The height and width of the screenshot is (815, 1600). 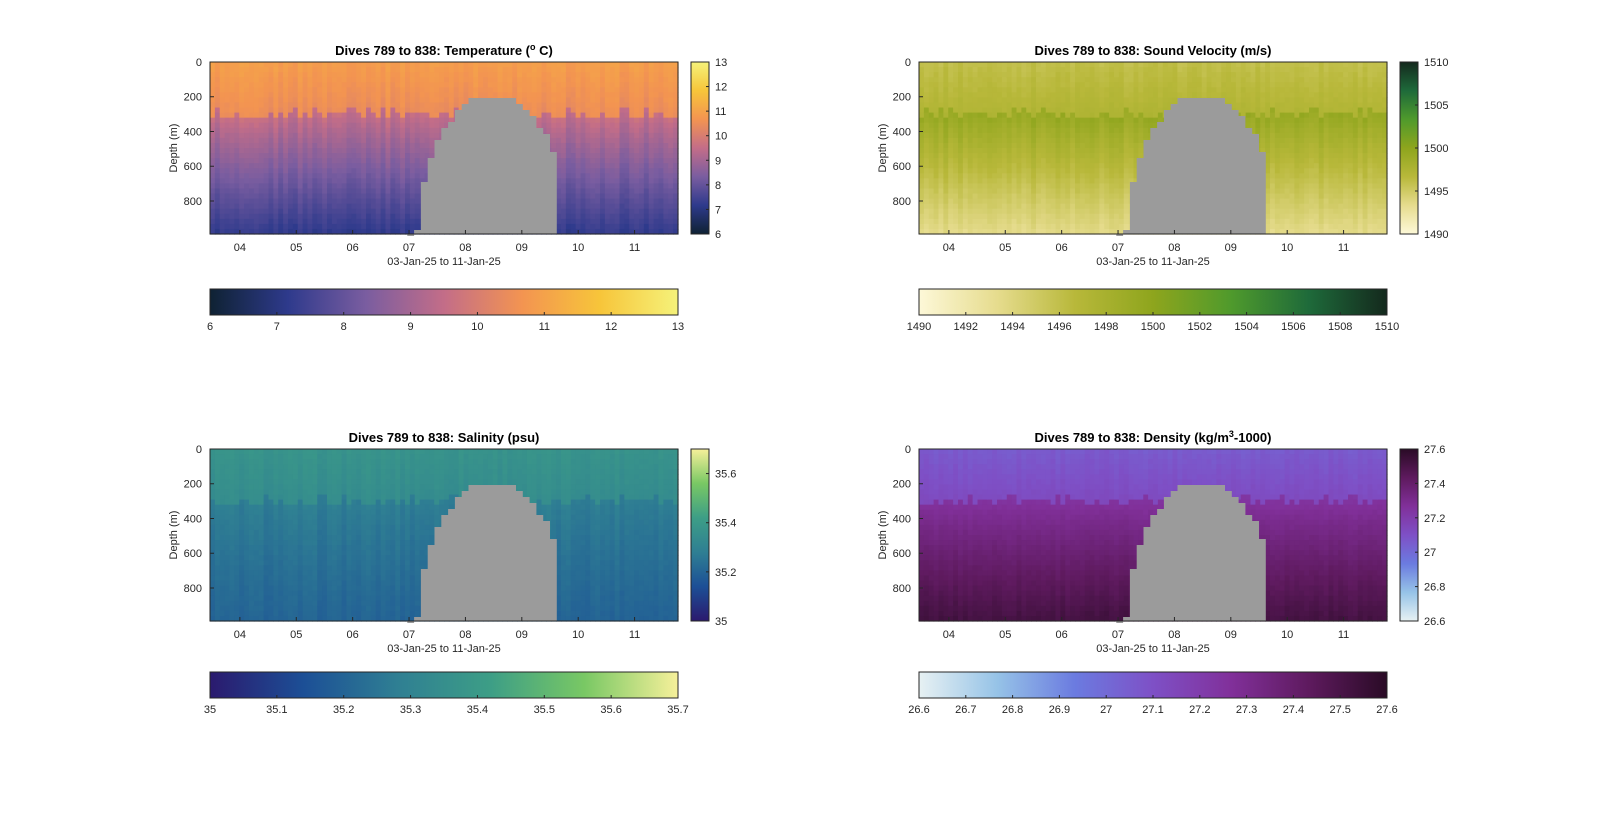 What do you see at coordinates (210, 327) in the screenshot?
I see `colorbar-bottom-tick-label: 6` at bounding box center [210, 327].